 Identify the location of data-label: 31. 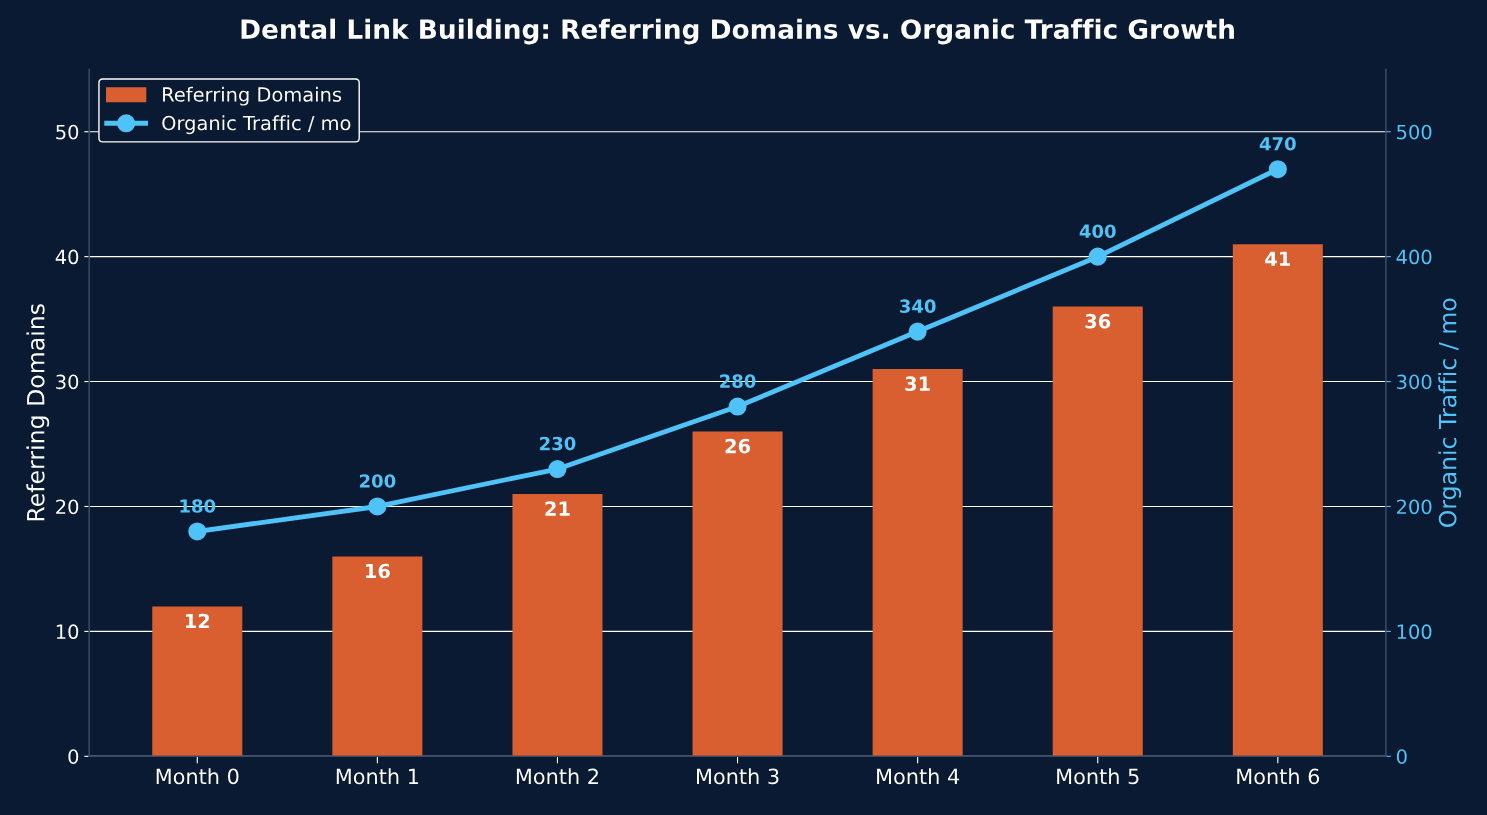
(917, 383).